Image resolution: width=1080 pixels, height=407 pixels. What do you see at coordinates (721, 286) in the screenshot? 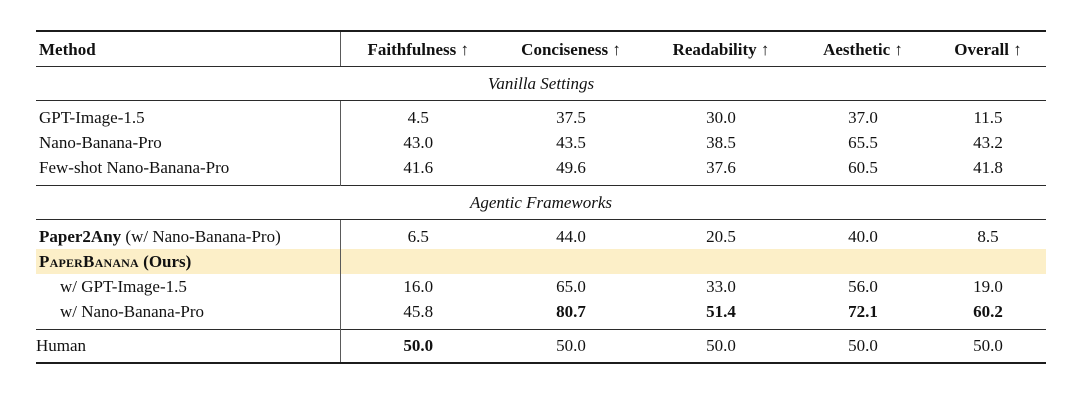
I see `value-cell: 33.0` at bounding box center [721, 286].